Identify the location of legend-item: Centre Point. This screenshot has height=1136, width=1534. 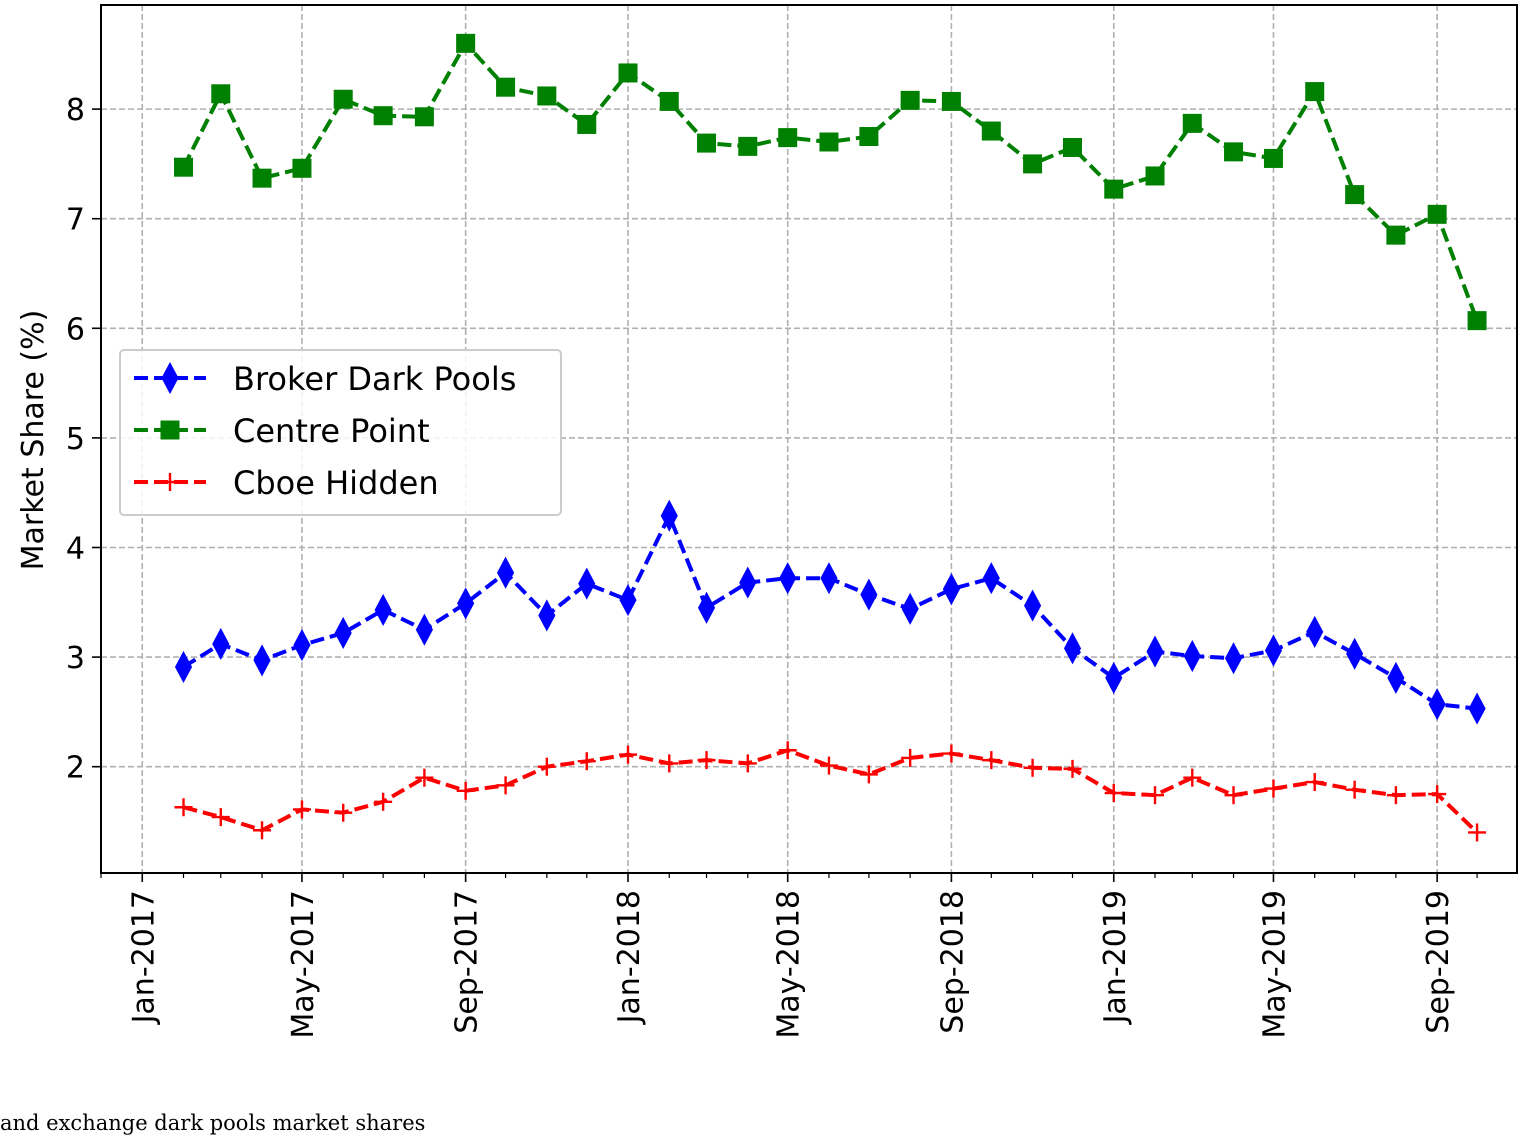
(282, 431).